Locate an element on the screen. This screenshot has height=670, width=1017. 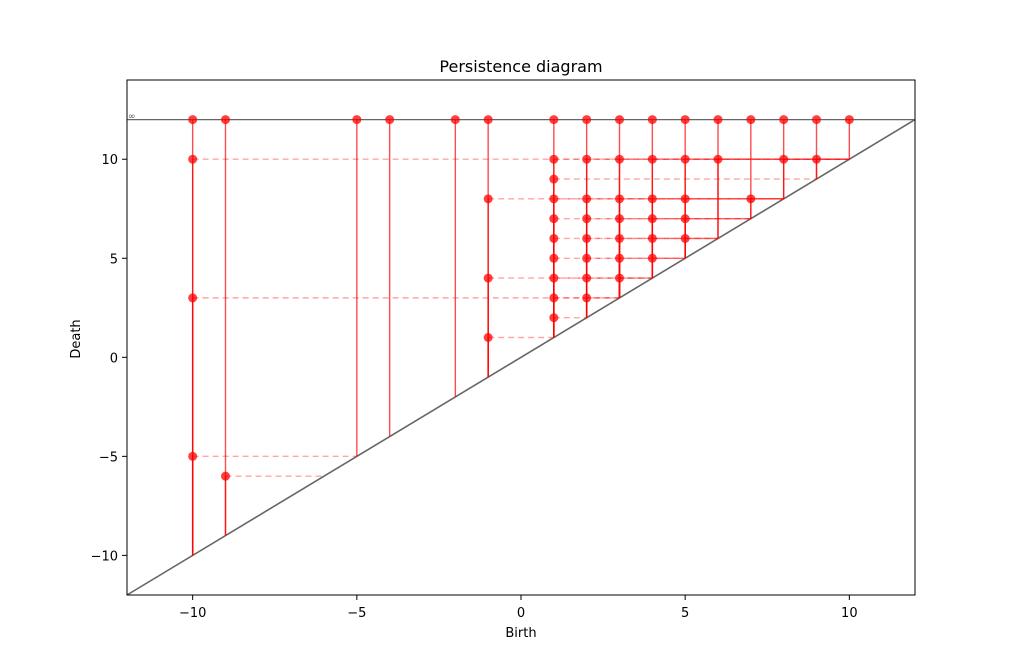
x-tick-label: 5 is located at coordinates (685, 613).